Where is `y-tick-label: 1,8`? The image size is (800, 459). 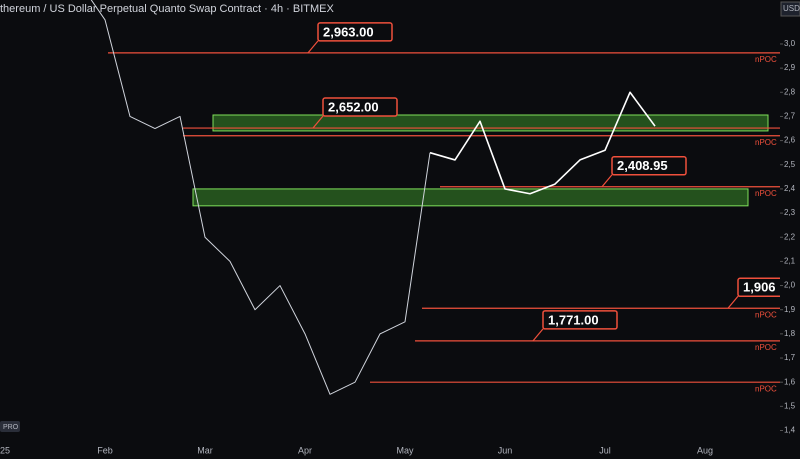
y-tick-label: 1,8 is located at coordinates (790, 333).